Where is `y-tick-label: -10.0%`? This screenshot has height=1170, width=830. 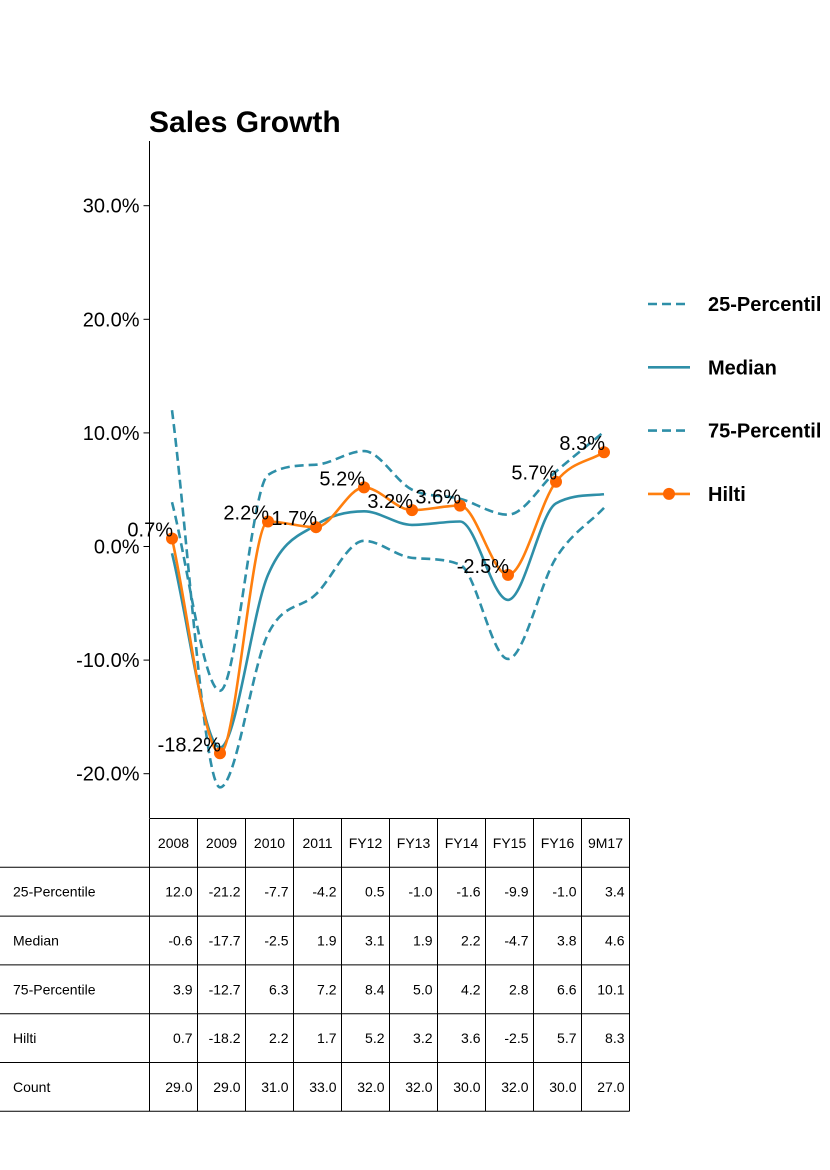
y-tick-label: -10.0% is located at coordinates (108, 661).